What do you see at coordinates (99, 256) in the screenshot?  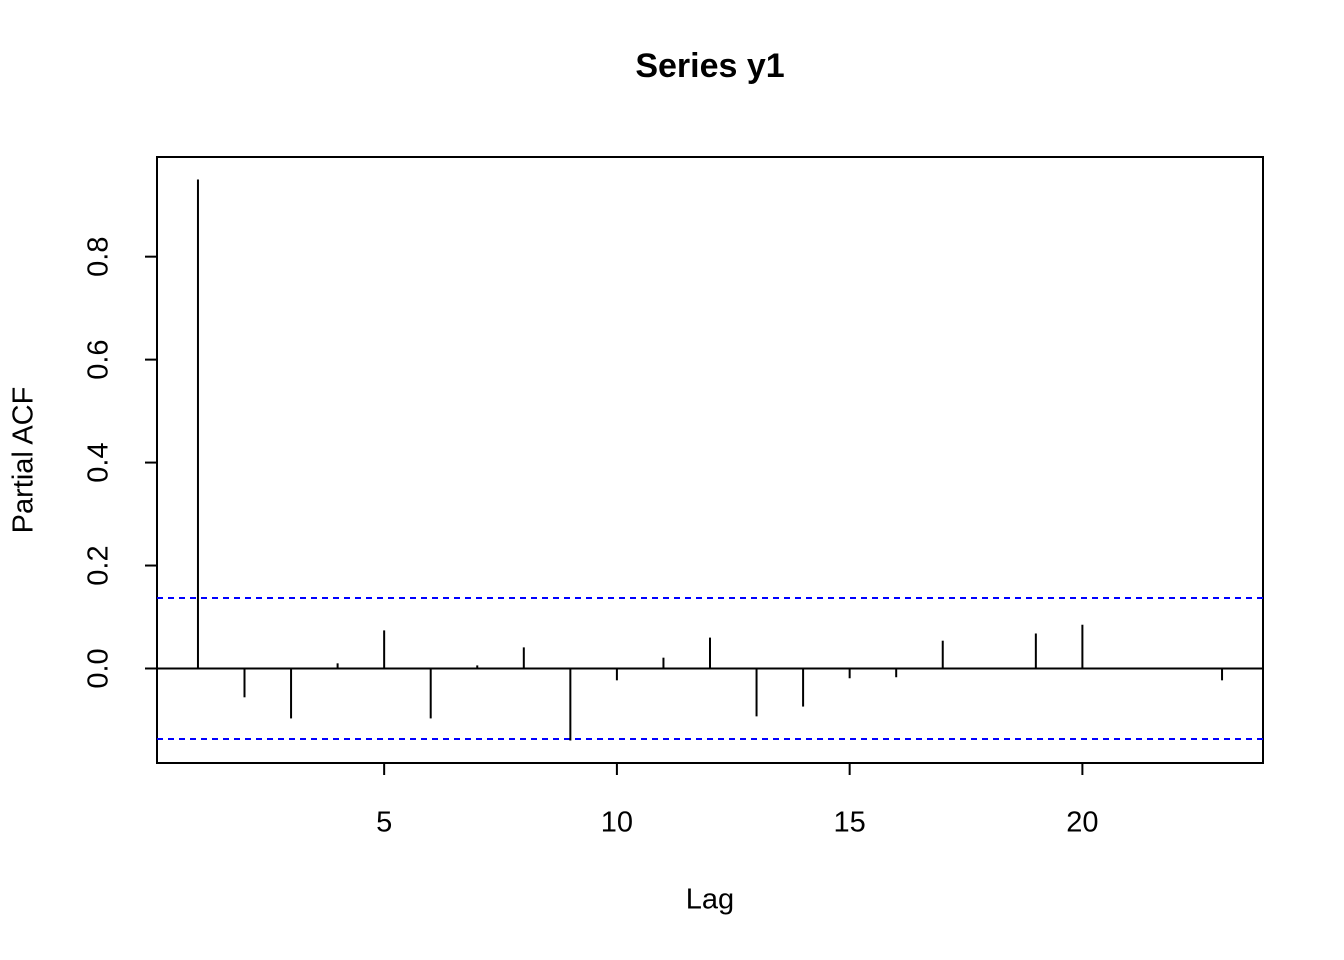 I see `y-tick-label: 0.8` at bounding box center [99, 256].